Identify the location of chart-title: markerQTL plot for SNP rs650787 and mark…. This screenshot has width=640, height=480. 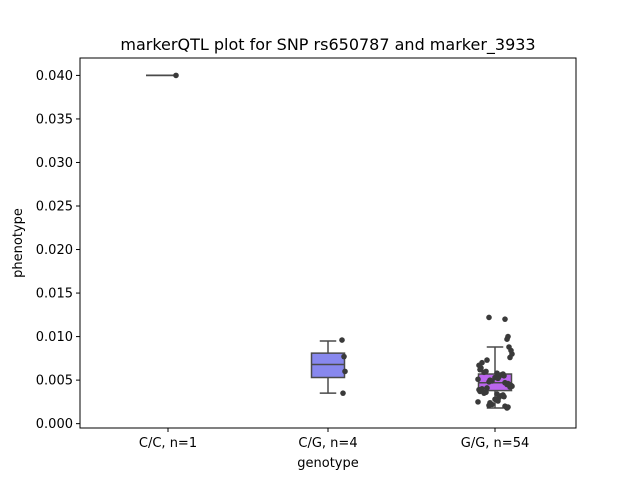
(327, 45).